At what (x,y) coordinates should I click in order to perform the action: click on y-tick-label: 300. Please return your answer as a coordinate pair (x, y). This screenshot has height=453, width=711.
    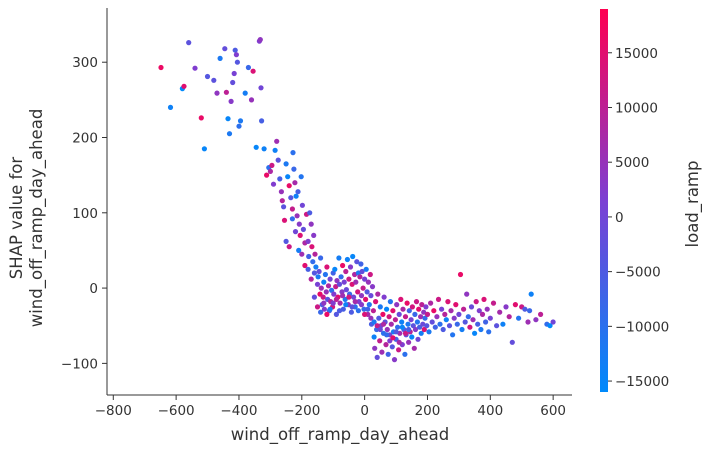
    Looking at the image, I should click on (85, 63).